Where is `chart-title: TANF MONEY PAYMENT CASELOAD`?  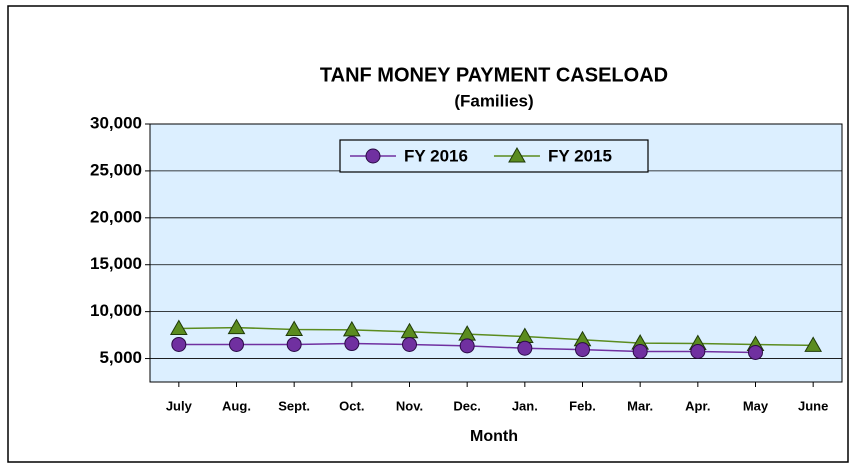 chart-title: TANF MONEY PAYMENT CASELOAD is located at coordinates (494, 75).